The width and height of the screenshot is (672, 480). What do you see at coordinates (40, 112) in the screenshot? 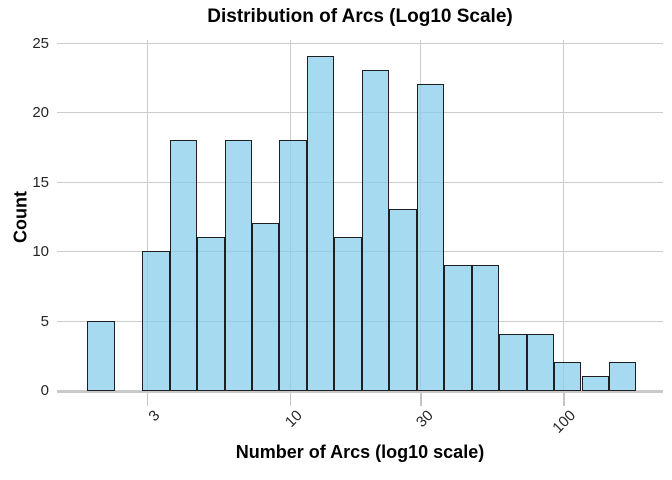
I see `y-tick-label: 20` at bounding box center [40, 112].